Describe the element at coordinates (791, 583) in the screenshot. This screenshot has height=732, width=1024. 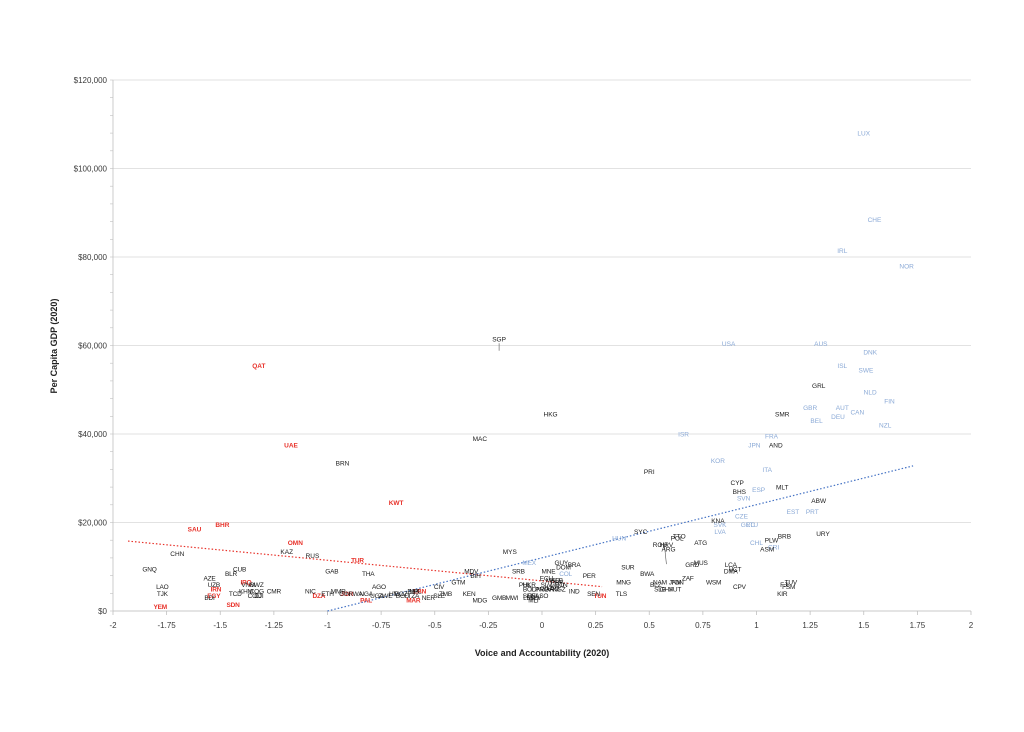
I see `point-label-tuv: TUV` at that location.